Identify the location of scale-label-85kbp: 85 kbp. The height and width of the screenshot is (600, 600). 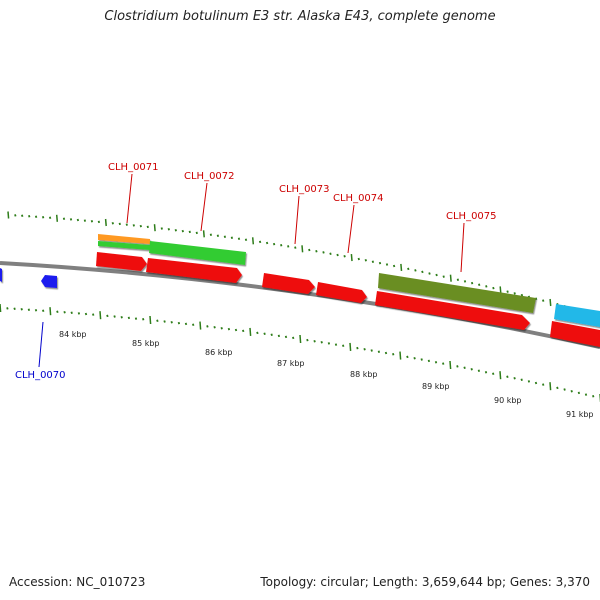
(146, 343).